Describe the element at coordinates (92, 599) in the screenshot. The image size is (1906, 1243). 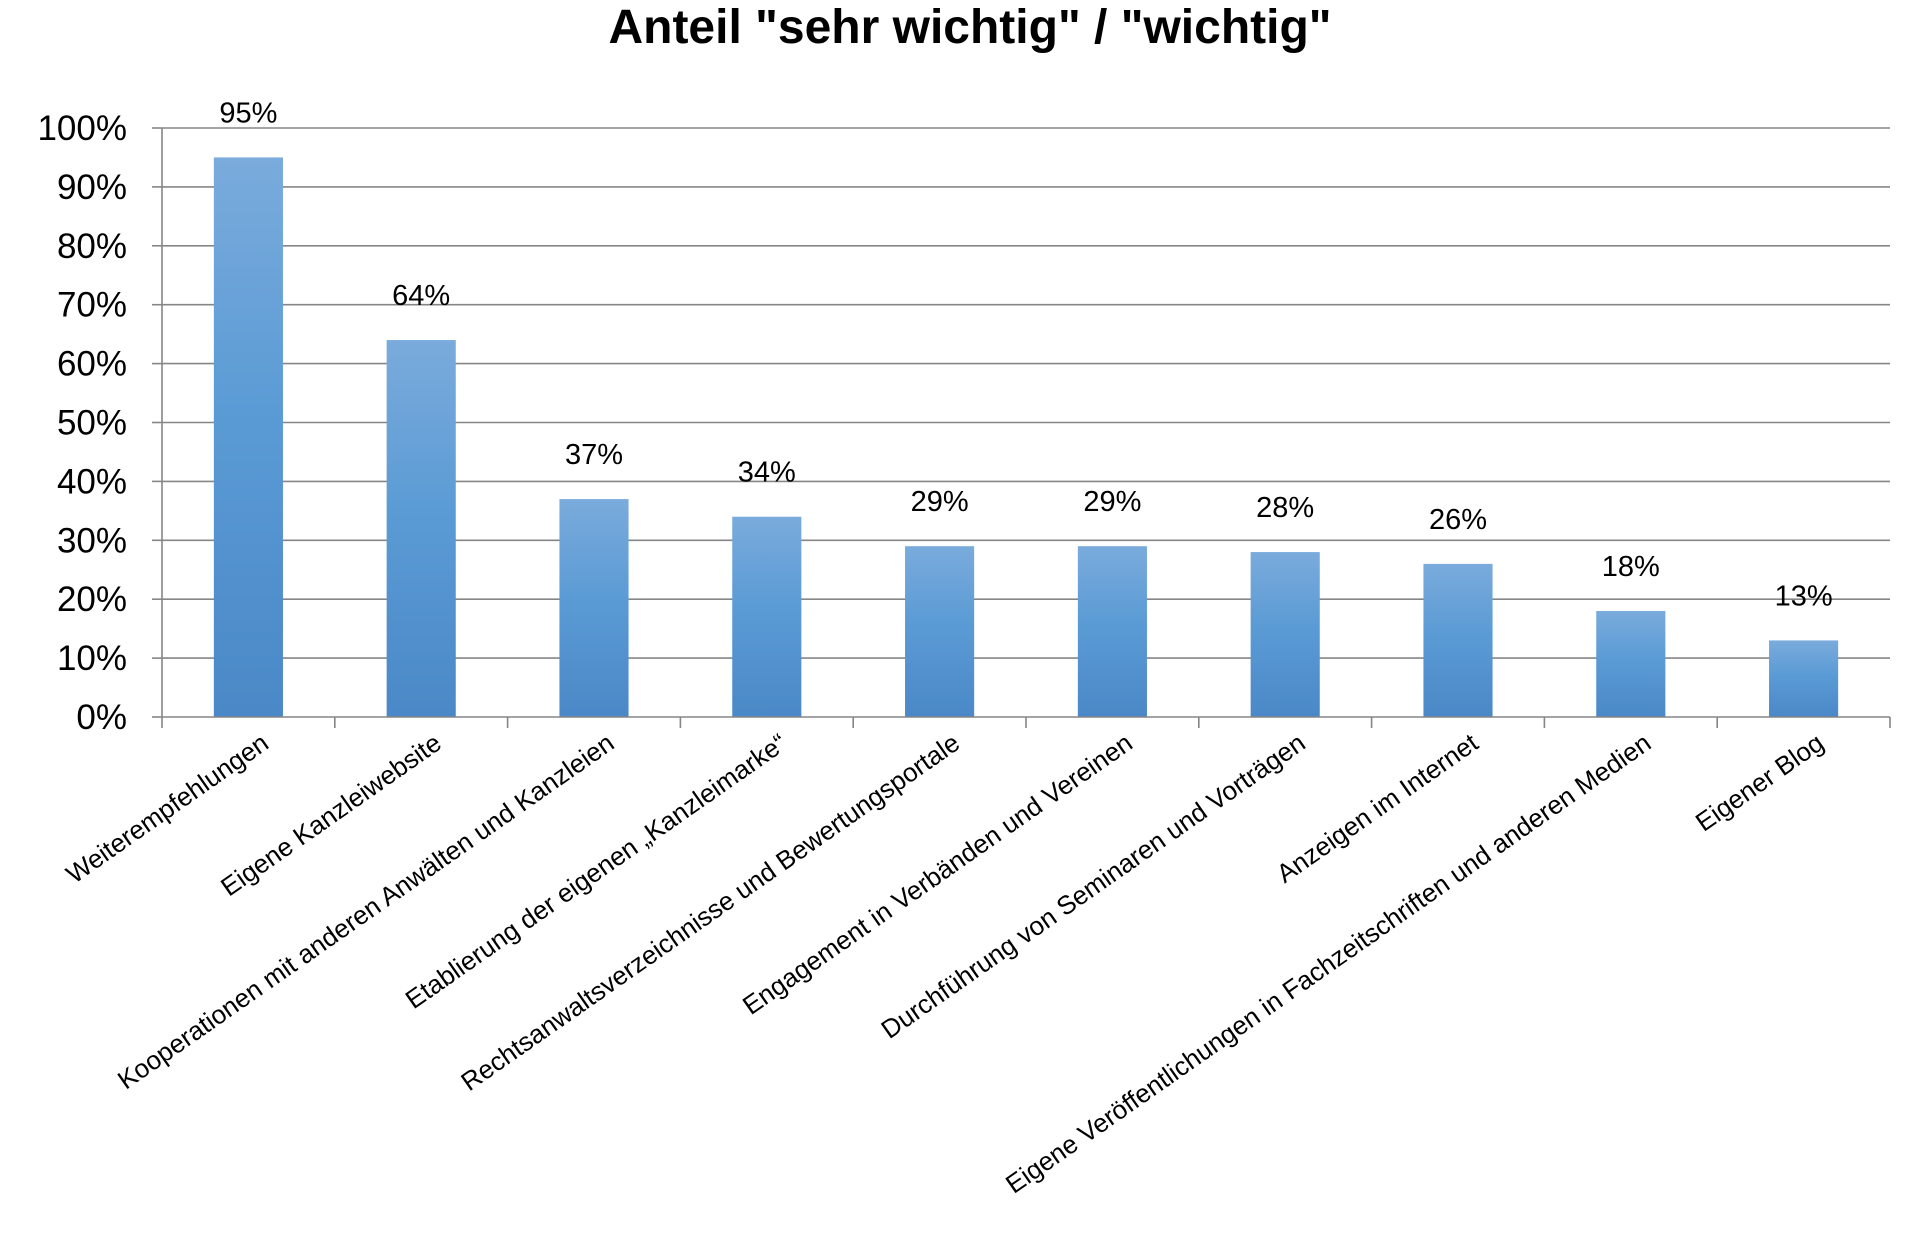
I see `y-tick-label: 20%` at that location.